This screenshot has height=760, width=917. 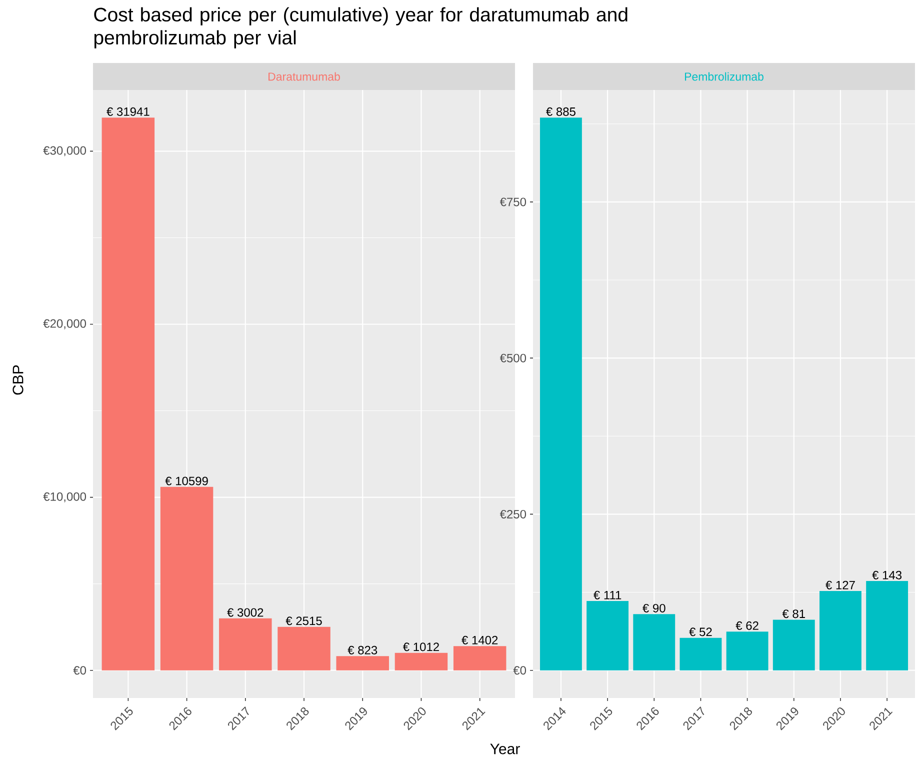 What do you see at coordinates (18, 380) in the screenshot?
I see `y-axis-title: CBP` at bounding box center [18, 380].